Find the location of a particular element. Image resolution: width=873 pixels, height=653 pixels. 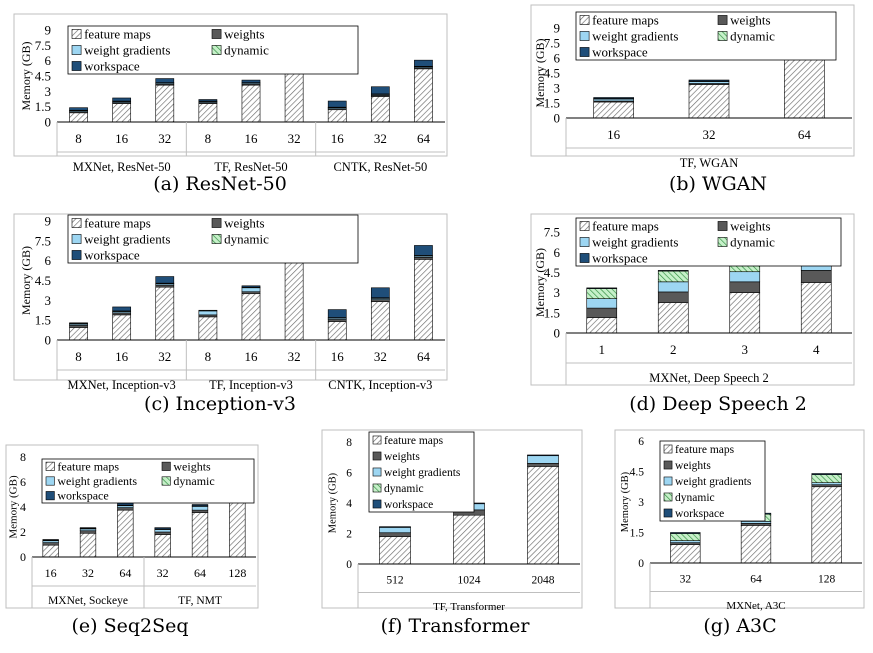

bar-segment-dynamic is located at coordinates (208, 310).